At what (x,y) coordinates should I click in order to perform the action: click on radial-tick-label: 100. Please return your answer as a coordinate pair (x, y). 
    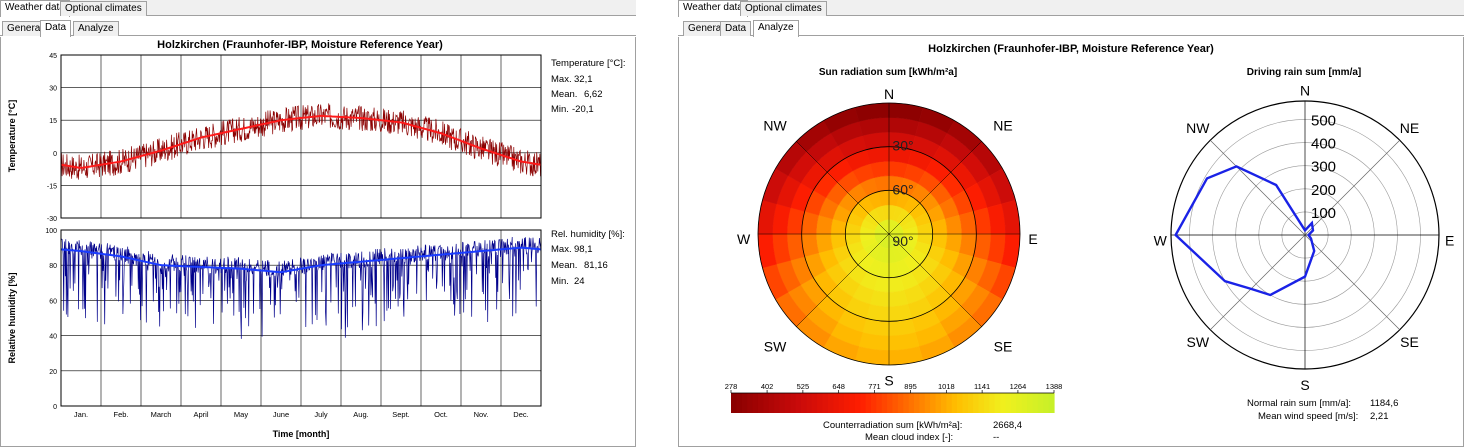
    Looking at the image, I should click on (1323, 213).